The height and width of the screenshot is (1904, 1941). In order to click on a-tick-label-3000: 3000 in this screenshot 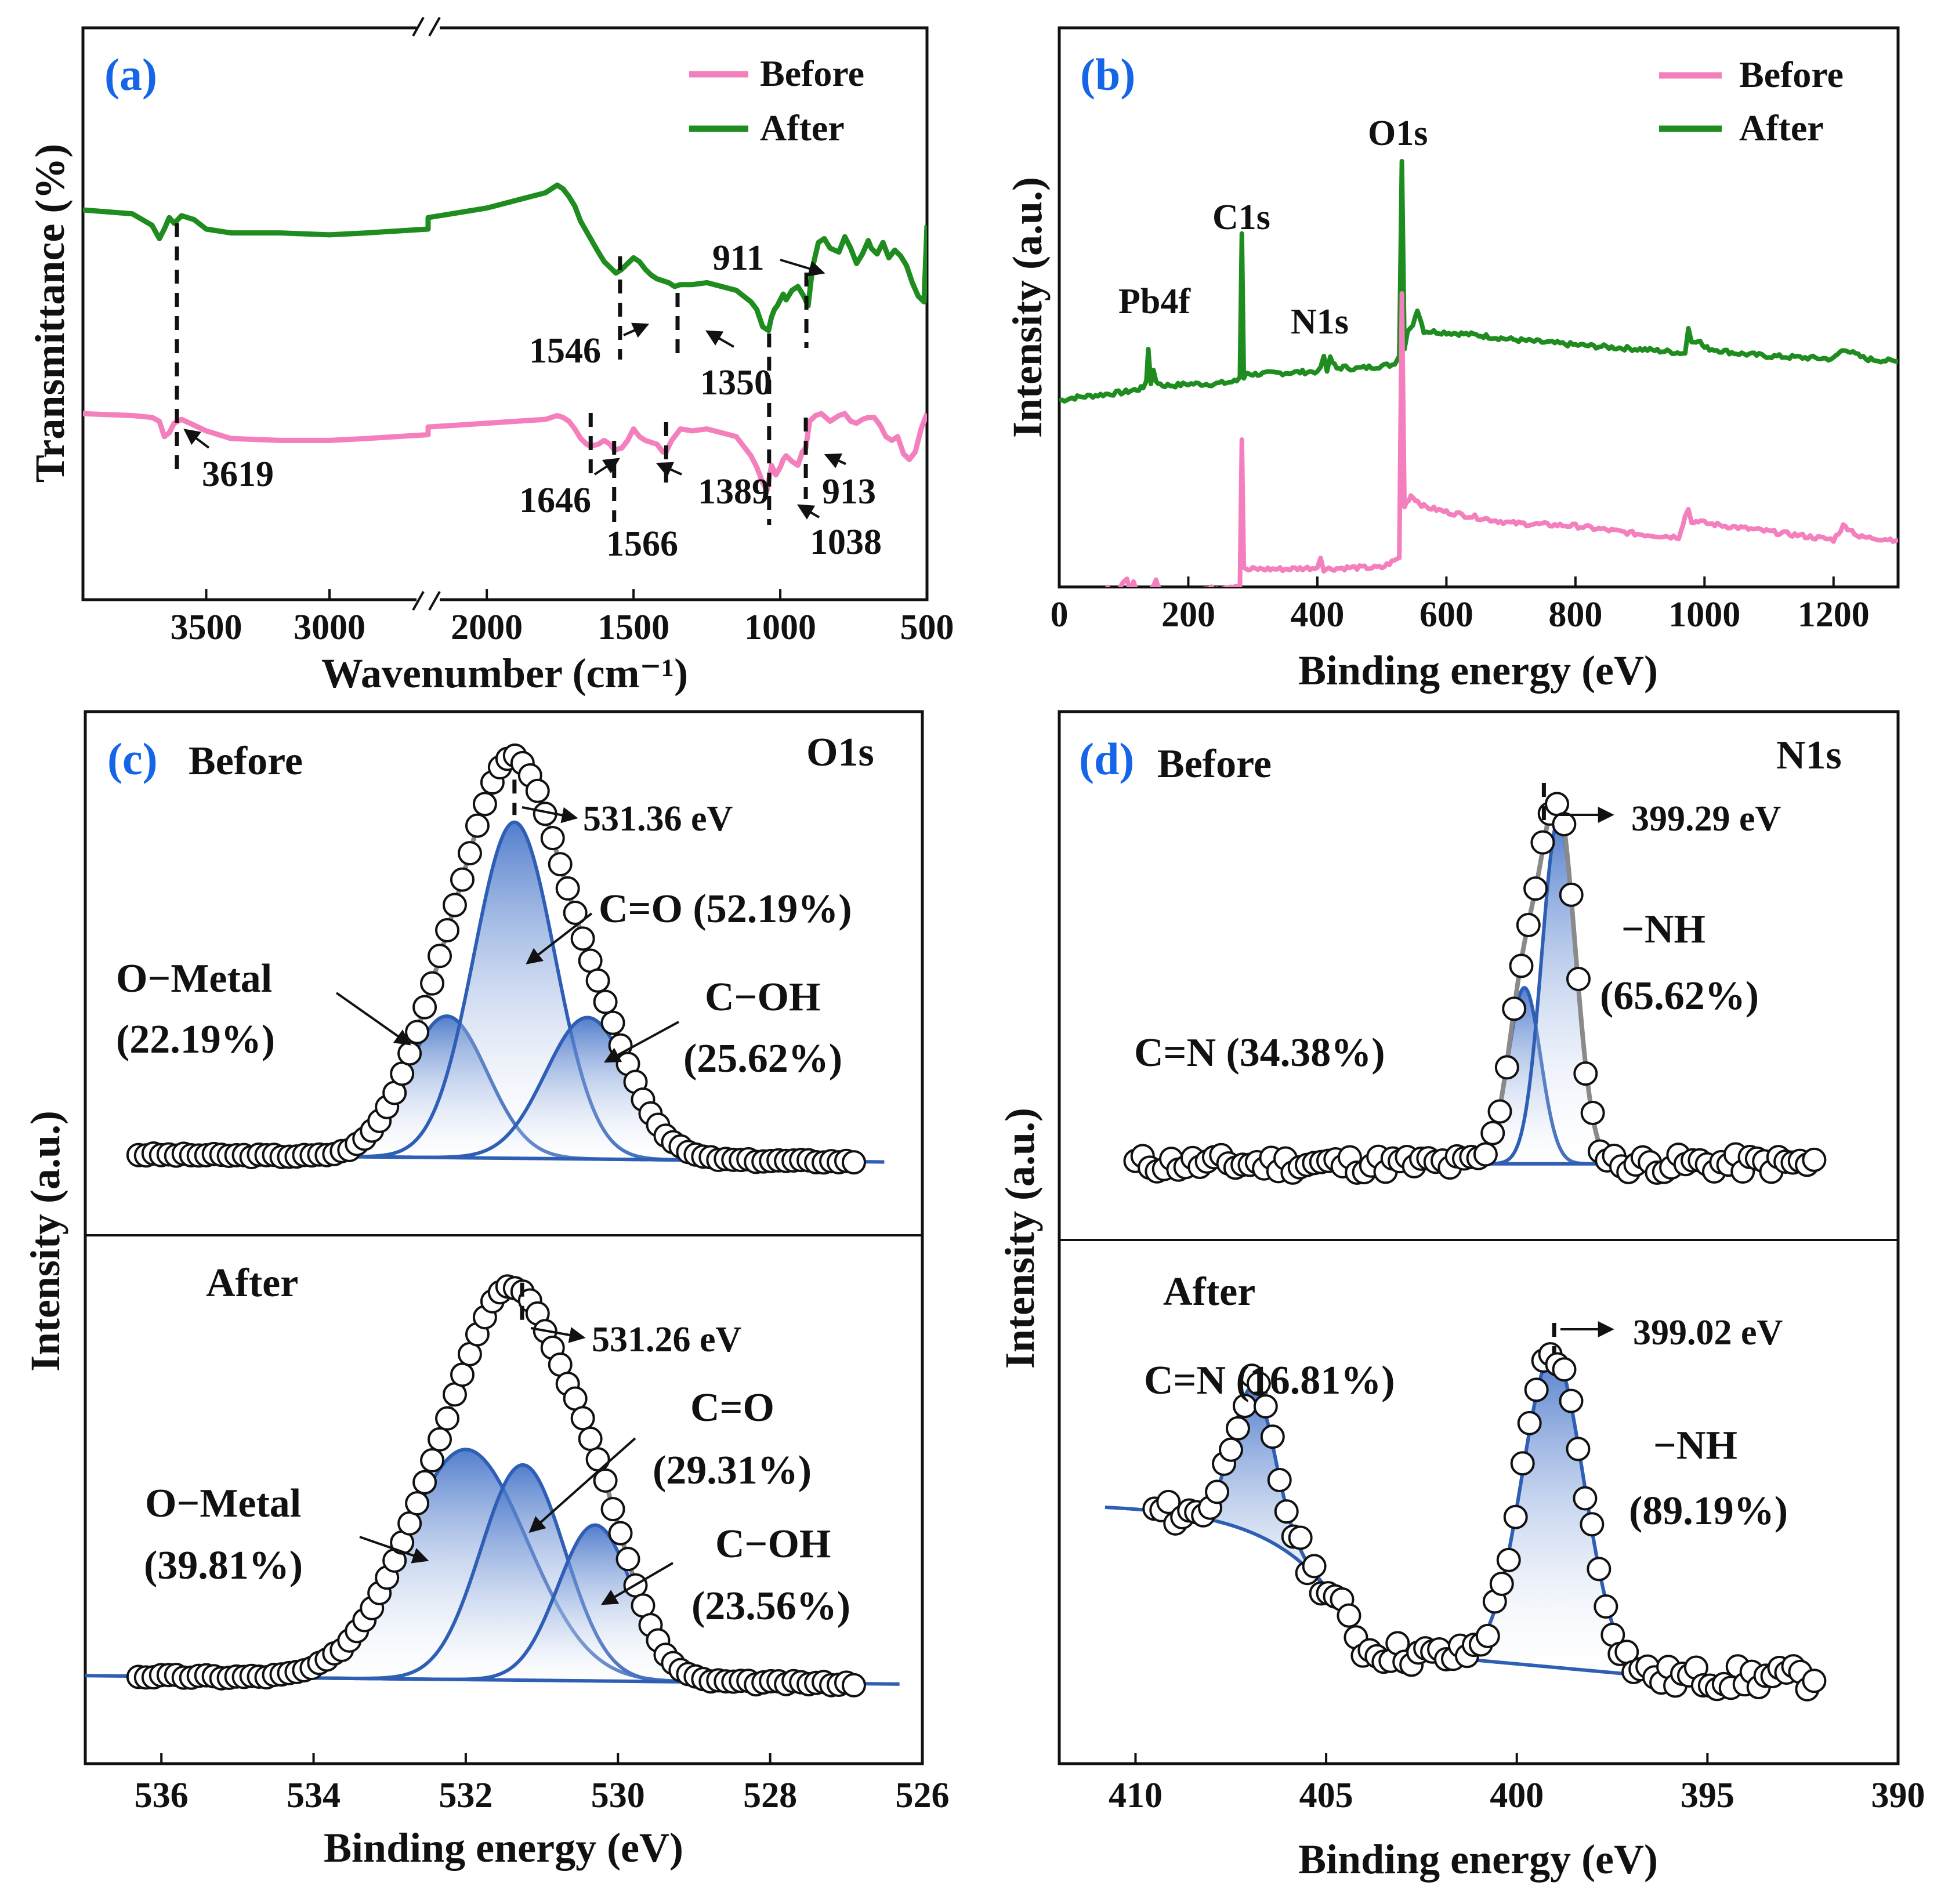, I will do `click(330, 627)`.